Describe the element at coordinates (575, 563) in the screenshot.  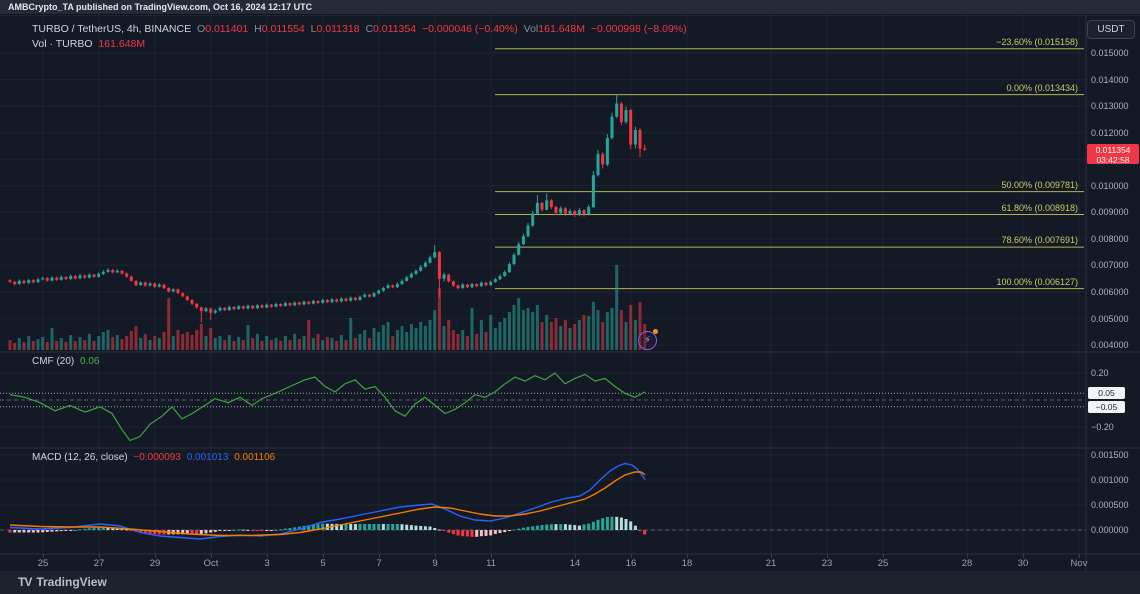
I see `time-tick-label: 14` at that location.